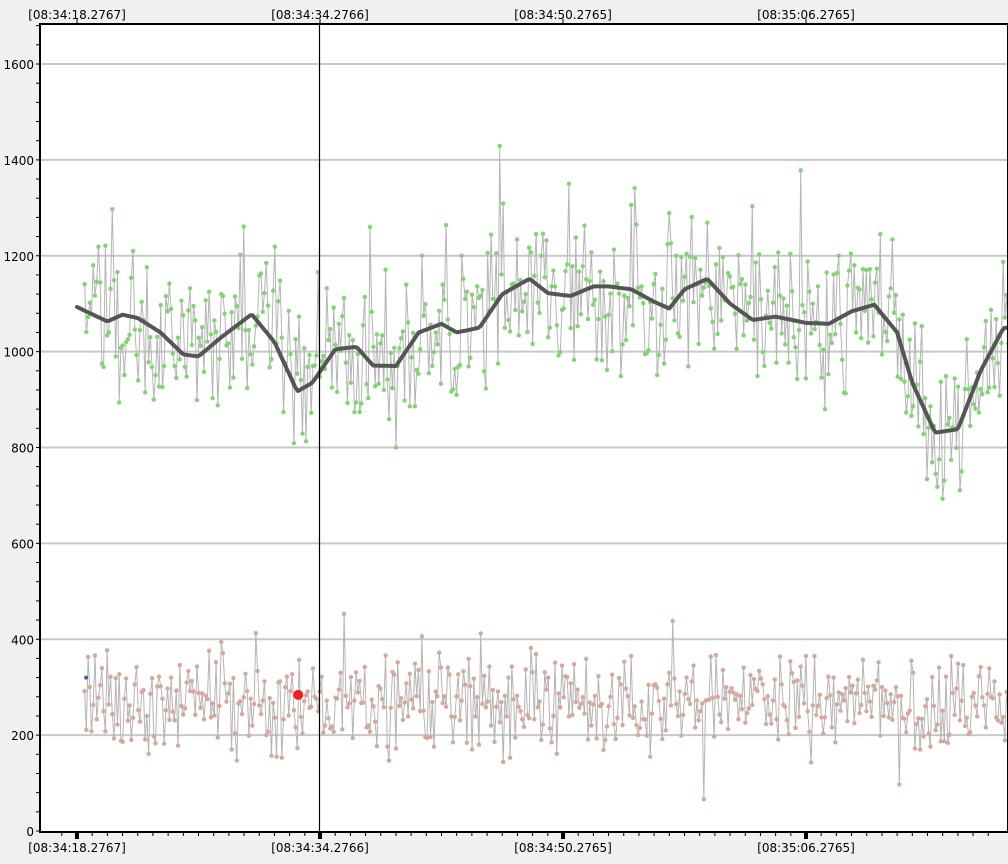 This screenshot has height=864, width=1008. I want to click on selected-point-marker, so click(298, 694).